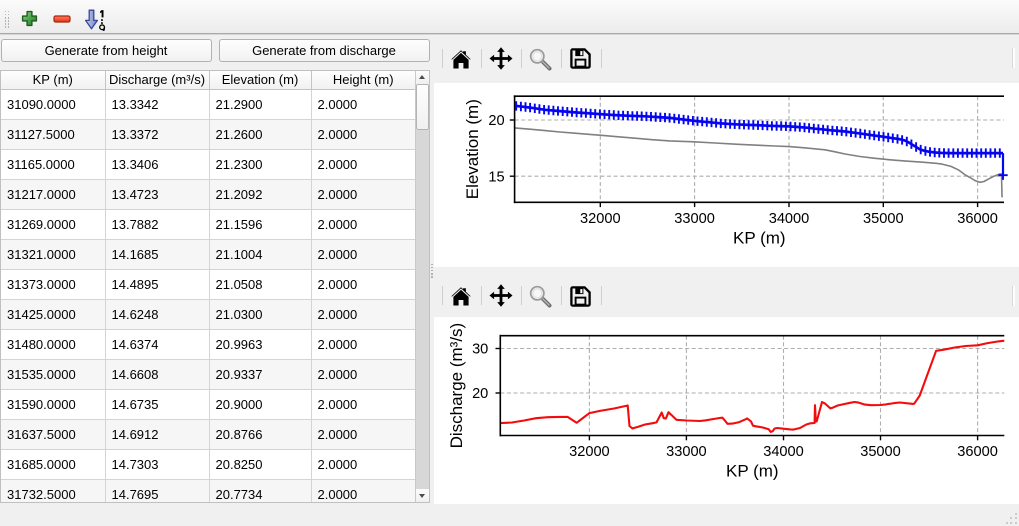 This screenshot has width=1019, height=526. I want to click on svg-text: 15, so click(496, 177).